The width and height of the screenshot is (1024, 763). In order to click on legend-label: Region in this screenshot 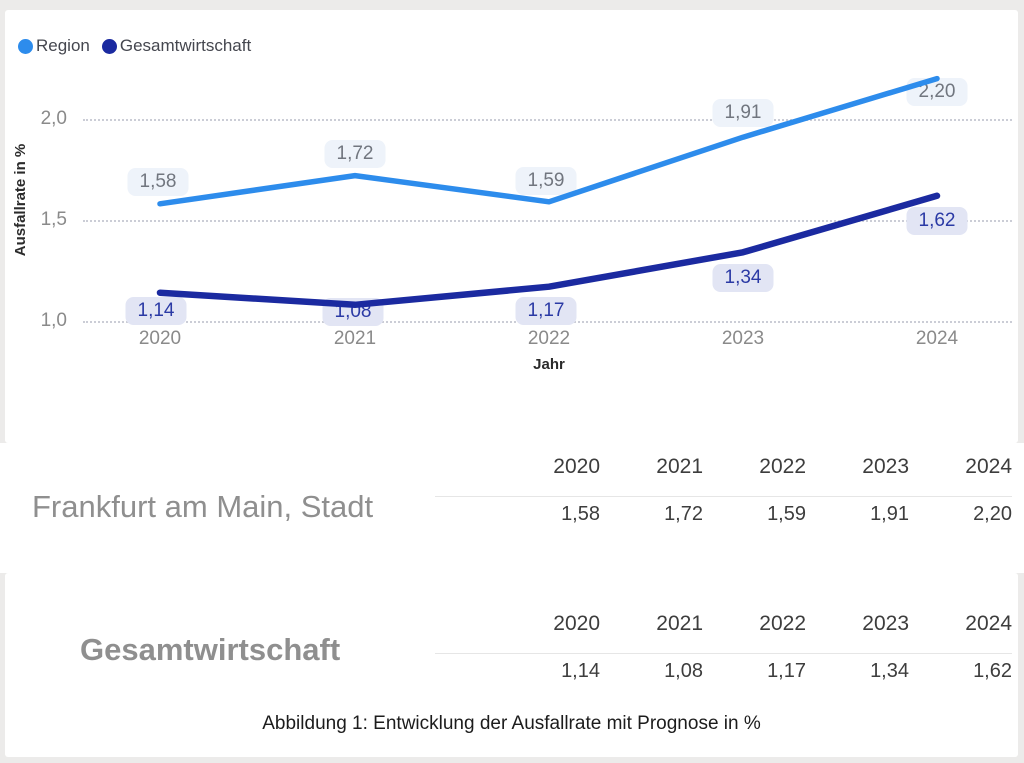, I will do `click(63, 45)`.